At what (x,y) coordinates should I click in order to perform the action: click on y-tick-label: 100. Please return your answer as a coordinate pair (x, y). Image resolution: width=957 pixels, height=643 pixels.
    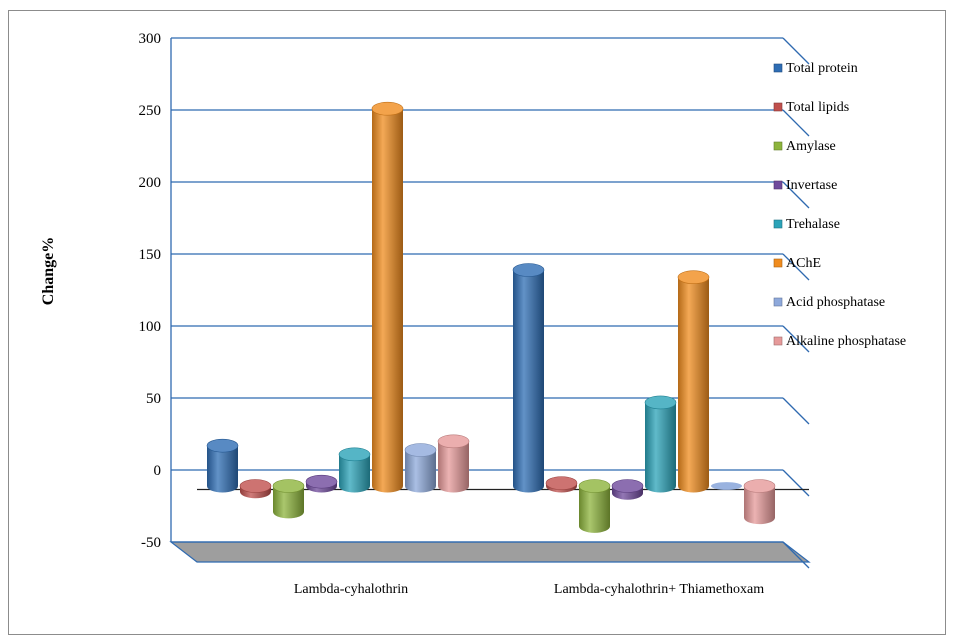
    Looking at the image, I should click on (150, 327).